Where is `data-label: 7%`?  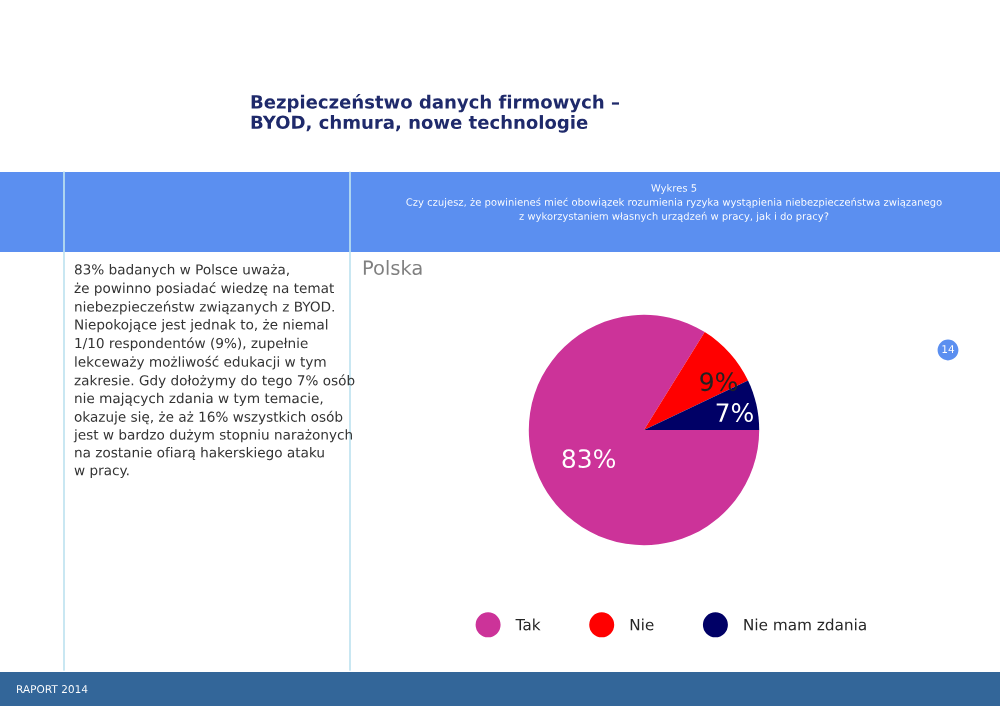
data-label: 7% is located at coordinates (734, 413).